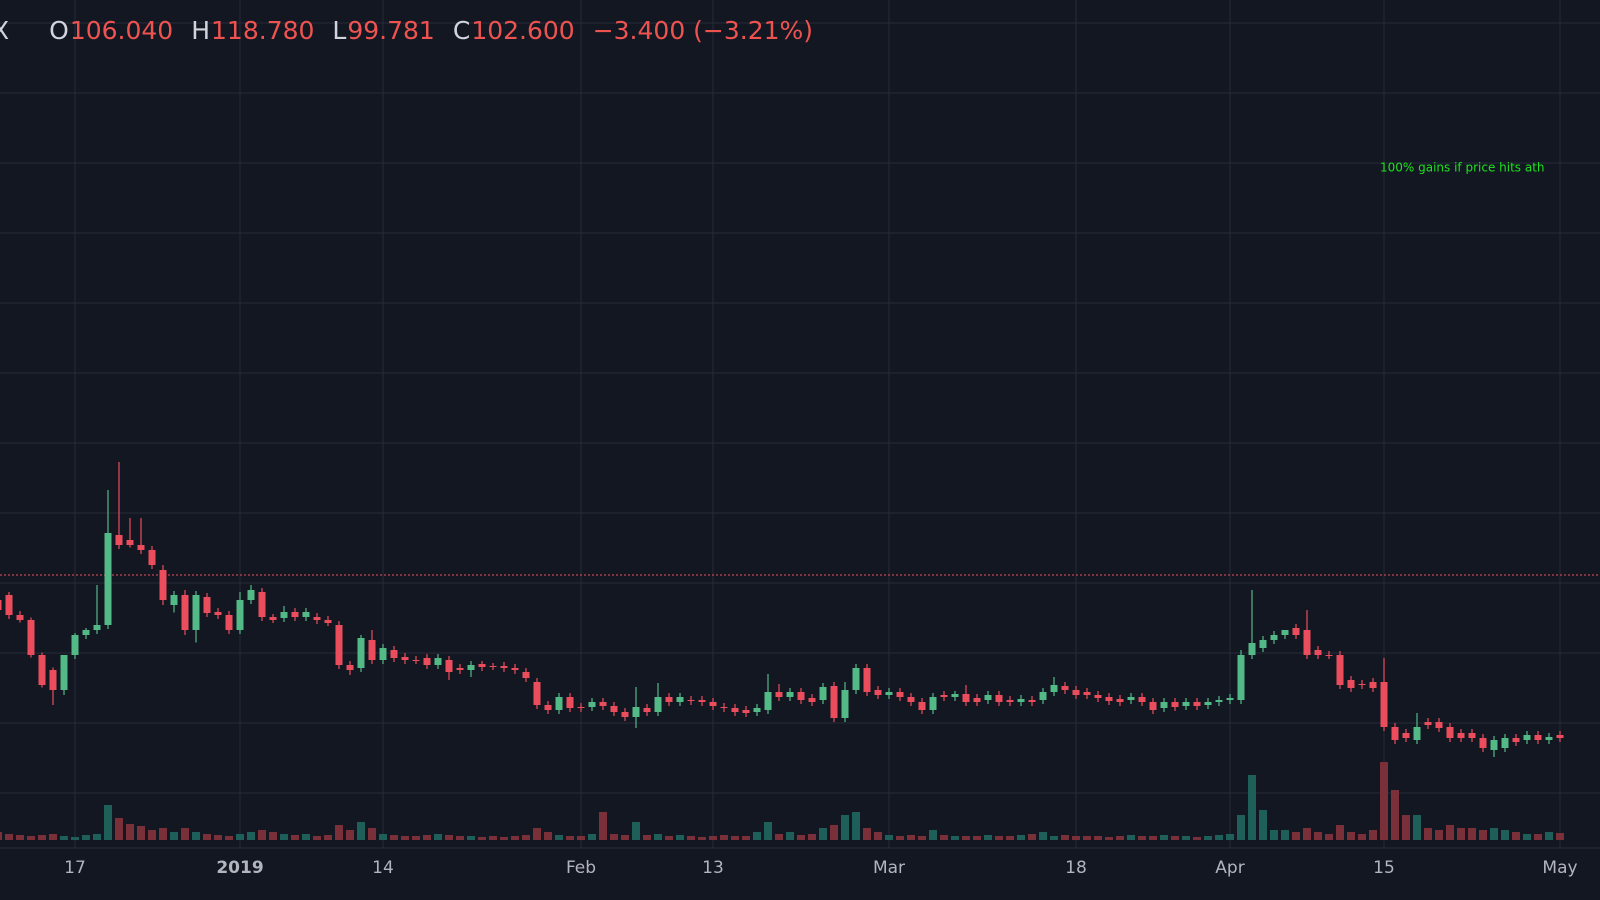 Image resolution: width=1600 pixels, height=900 pixels. Describe the element at coordinates (75, 868) in the screenshot. I see `x-tick-label: 17` at that location.